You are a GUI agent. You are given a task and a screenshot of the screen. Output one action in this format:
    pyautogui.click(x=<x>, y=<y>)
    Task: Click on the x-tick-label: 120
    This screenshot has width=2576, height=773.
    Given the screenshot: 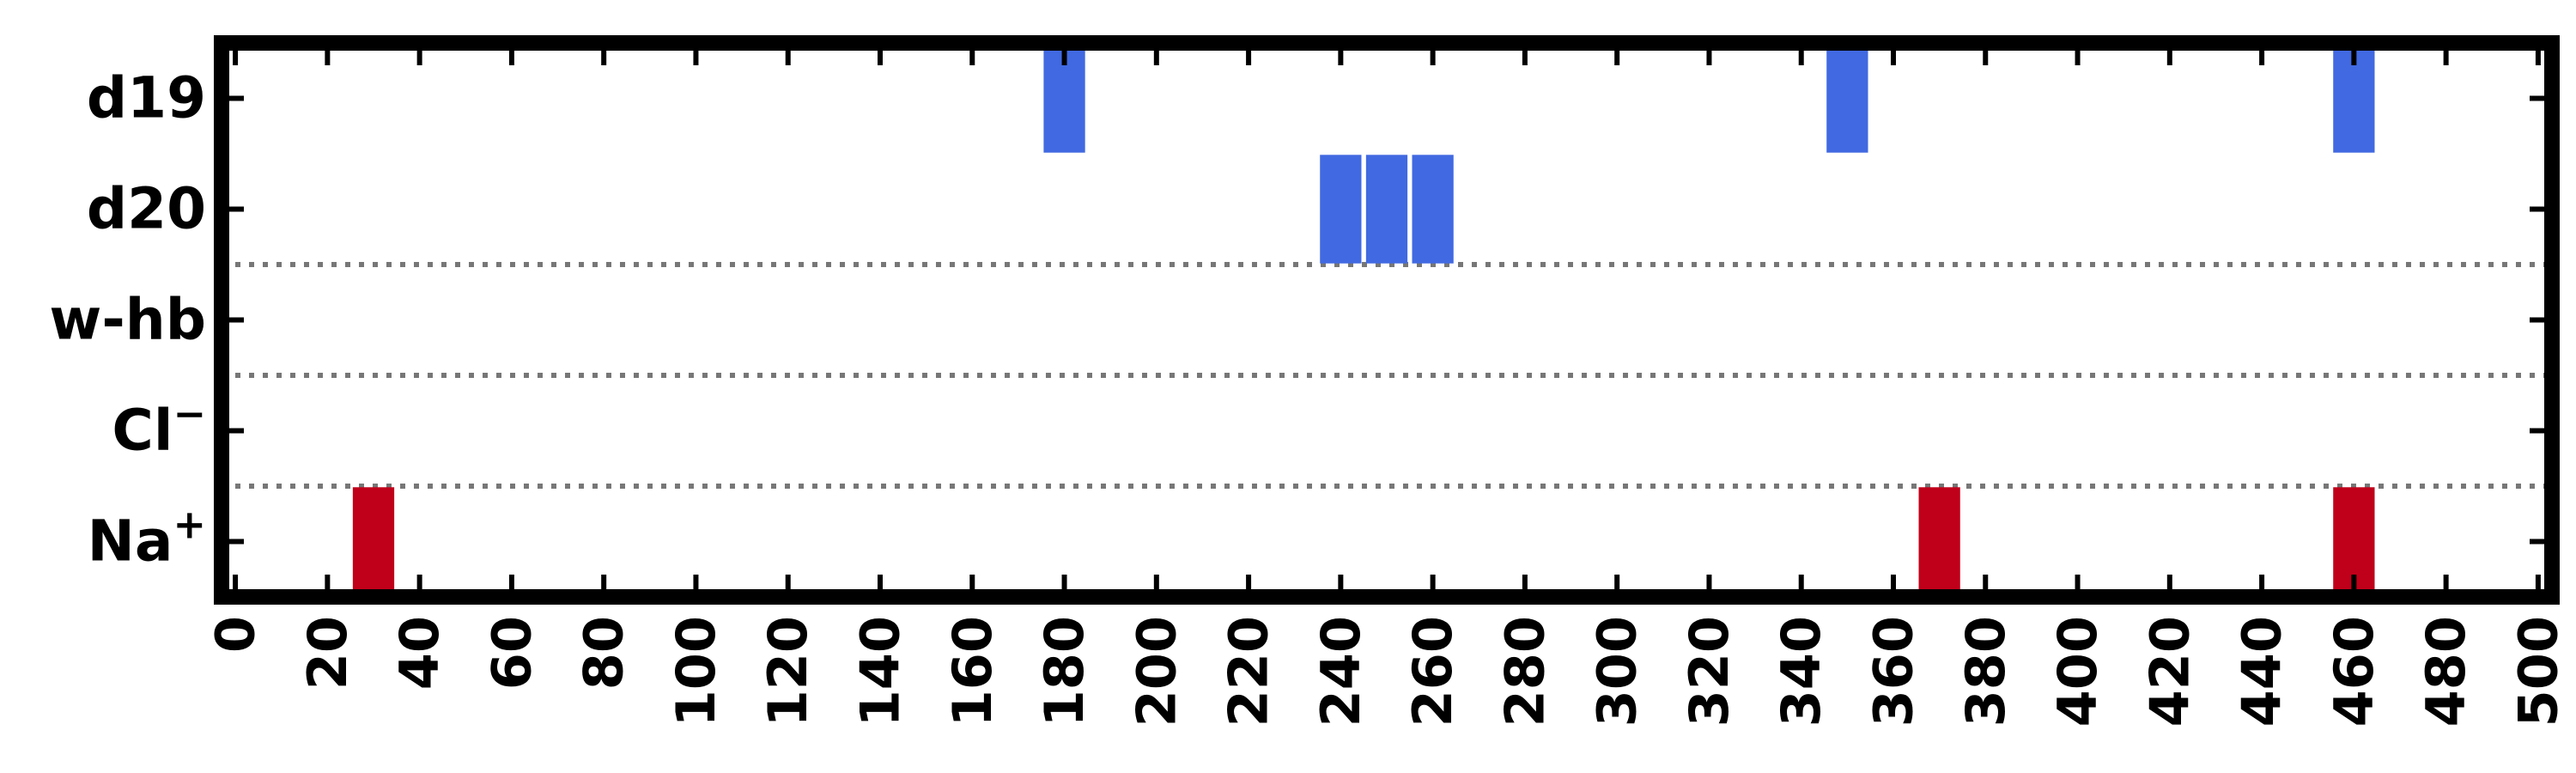 What is the action you would take?
    pyautogui.click(x=788, y=671)
    